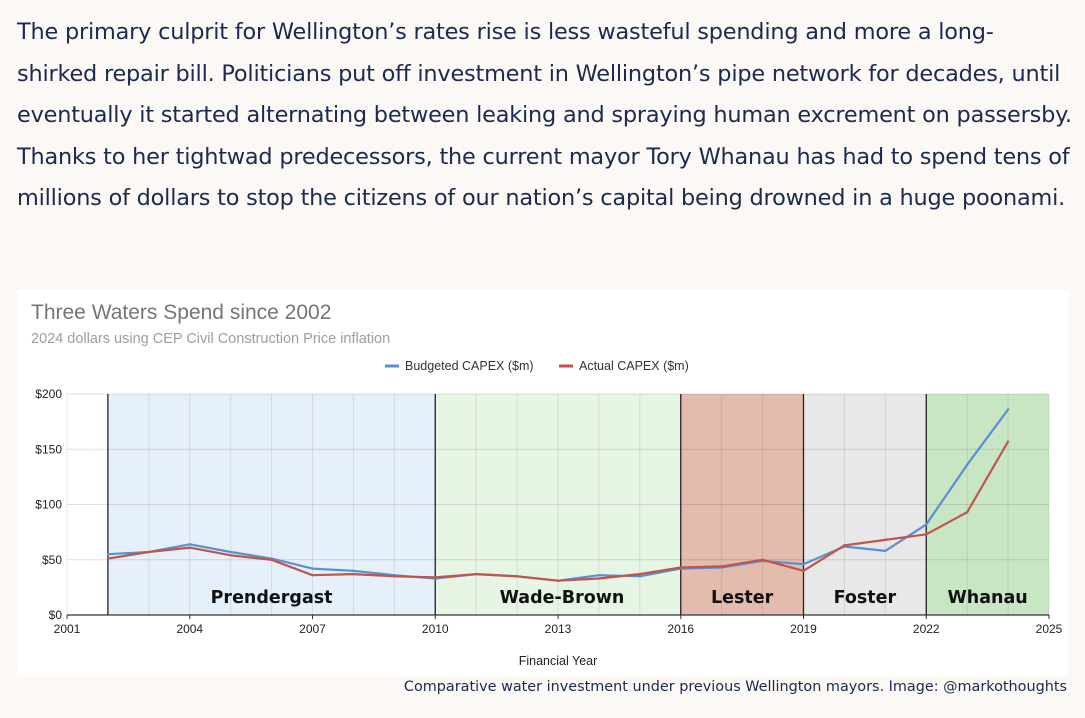  Describe the element at coordinates (634, 366) in the screenshot. I see `legend-label: Actual CAPEX ($m)` at that location.